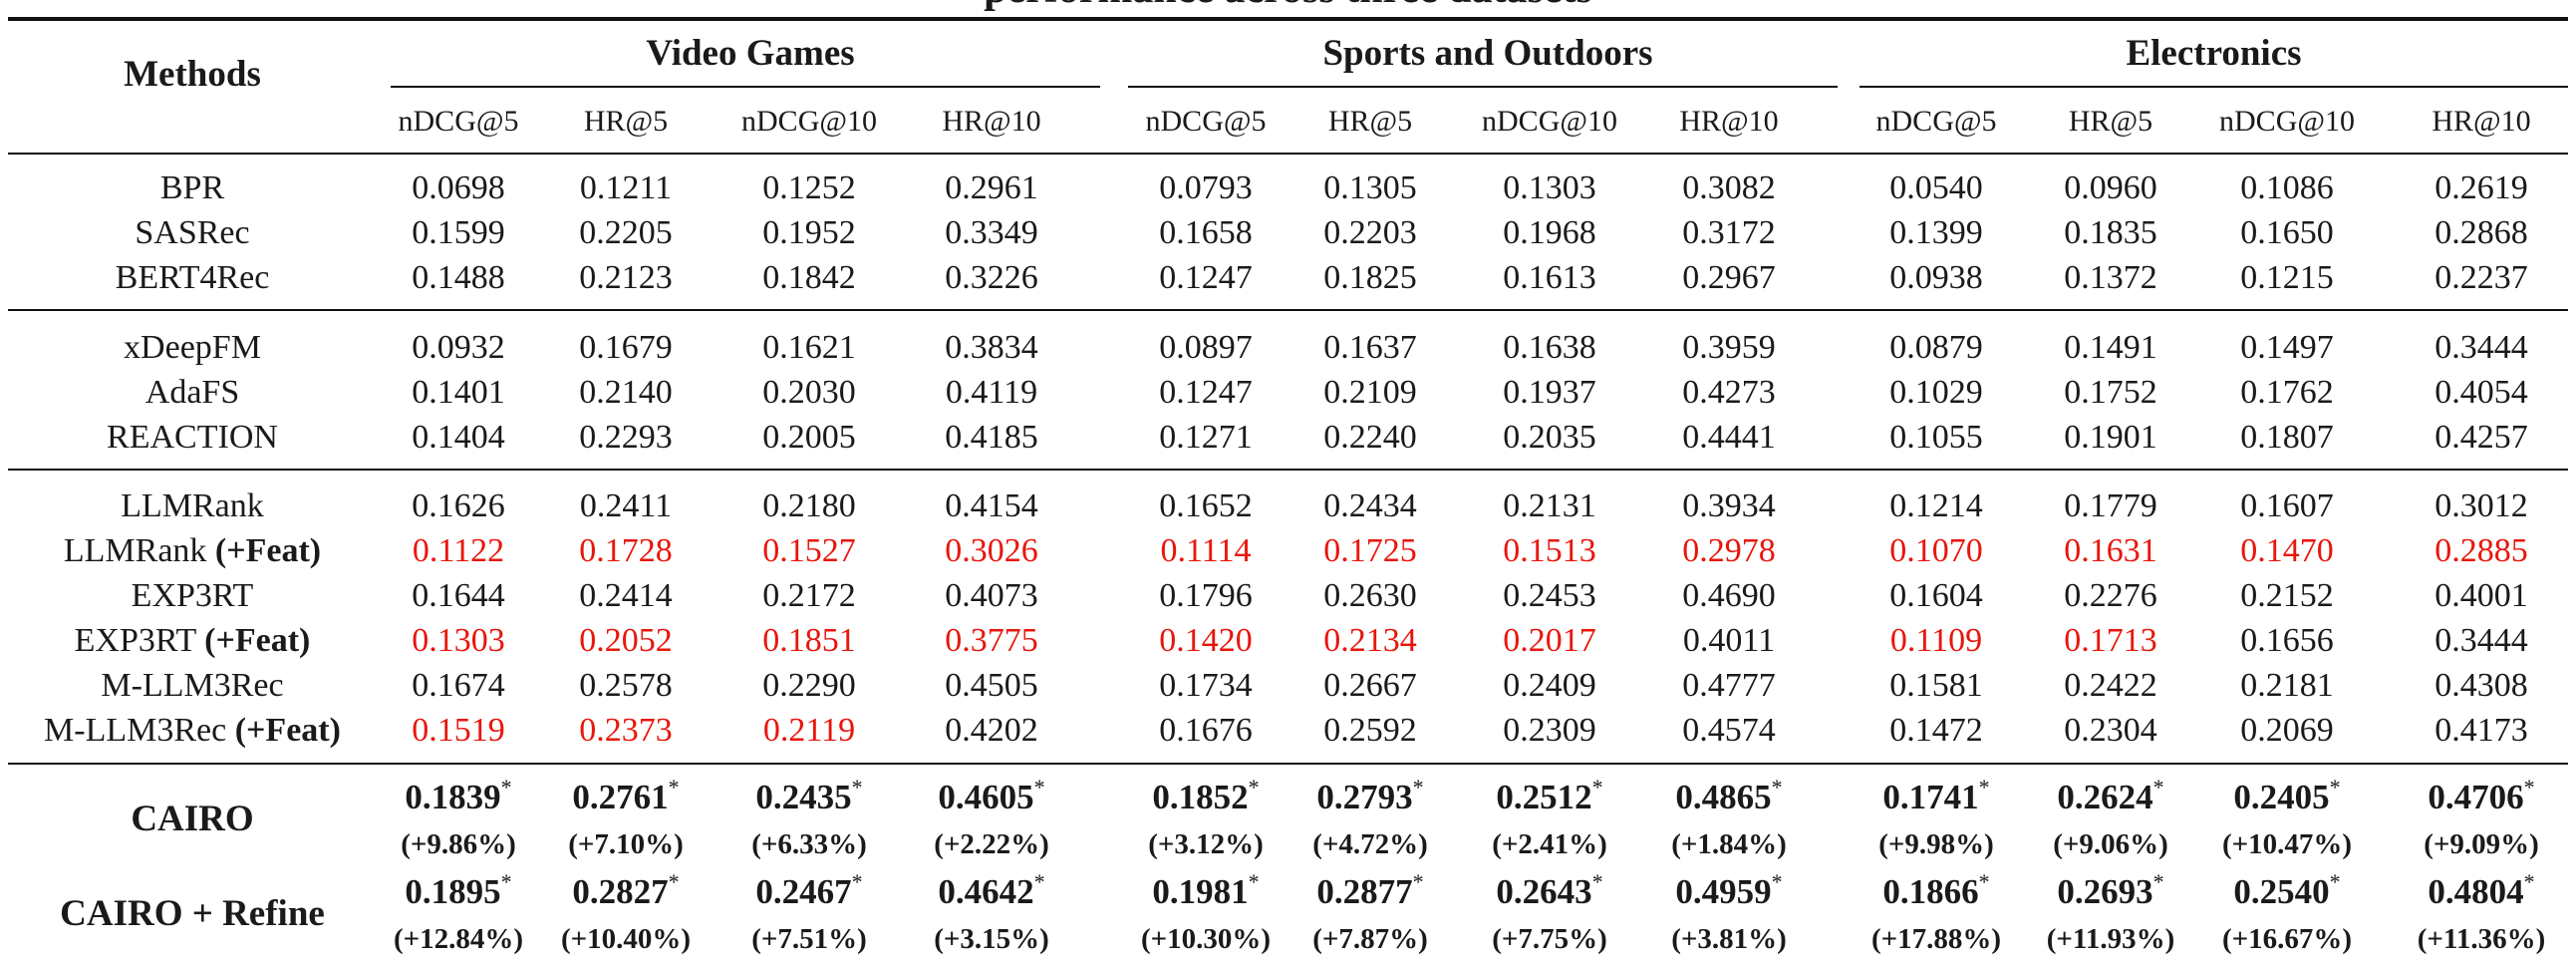 The image size is (2576, 961). What do you see at coordinates (1206, 187) in the screenshot?
I see `table-cell: 0.0793` at bounding box center [1206, 187].